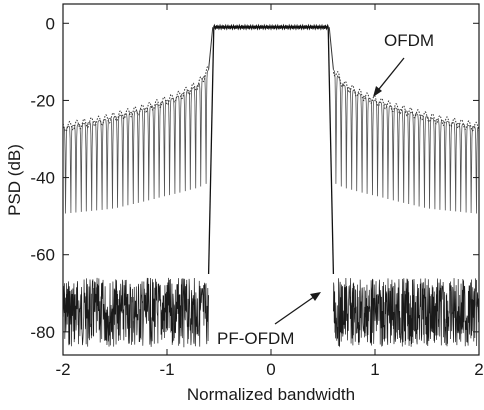  What do you see at coordinates (42, 332) in the screenshot?
I see `y-tick-label: -80` at bounding box center [42, 332].